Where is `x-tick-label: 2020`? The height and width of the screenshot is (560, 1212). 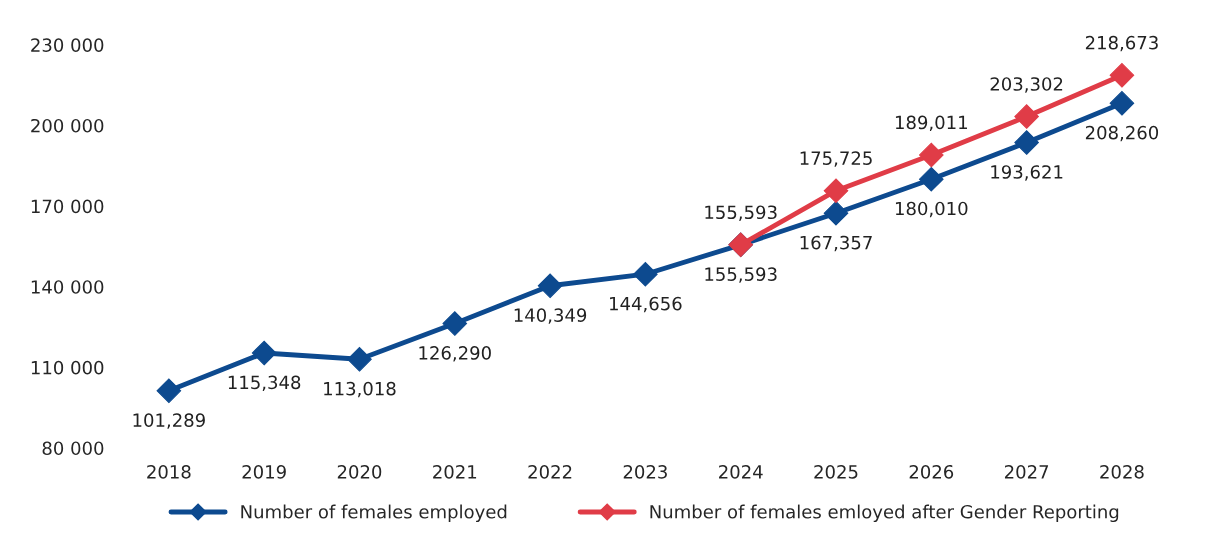
x-tick-label: 2020 is located at coordinates (359, 471).